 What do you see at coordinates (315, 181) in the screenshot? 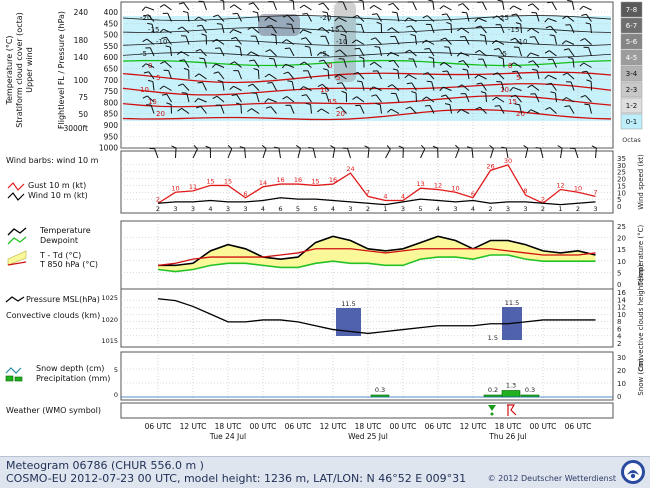
I see `gust-data-label: 15` at bounding box center [315, 181].